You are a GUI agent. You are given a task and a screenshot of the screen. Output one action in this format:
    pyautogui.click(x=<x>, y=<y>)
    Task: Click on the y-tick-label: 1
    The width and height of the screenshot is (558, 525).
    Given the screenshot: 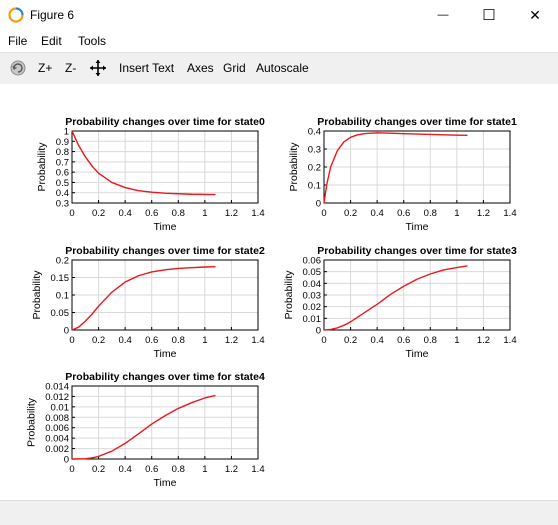 What is the action you would take?
    pyautogui.click(x=66, y=132)
    